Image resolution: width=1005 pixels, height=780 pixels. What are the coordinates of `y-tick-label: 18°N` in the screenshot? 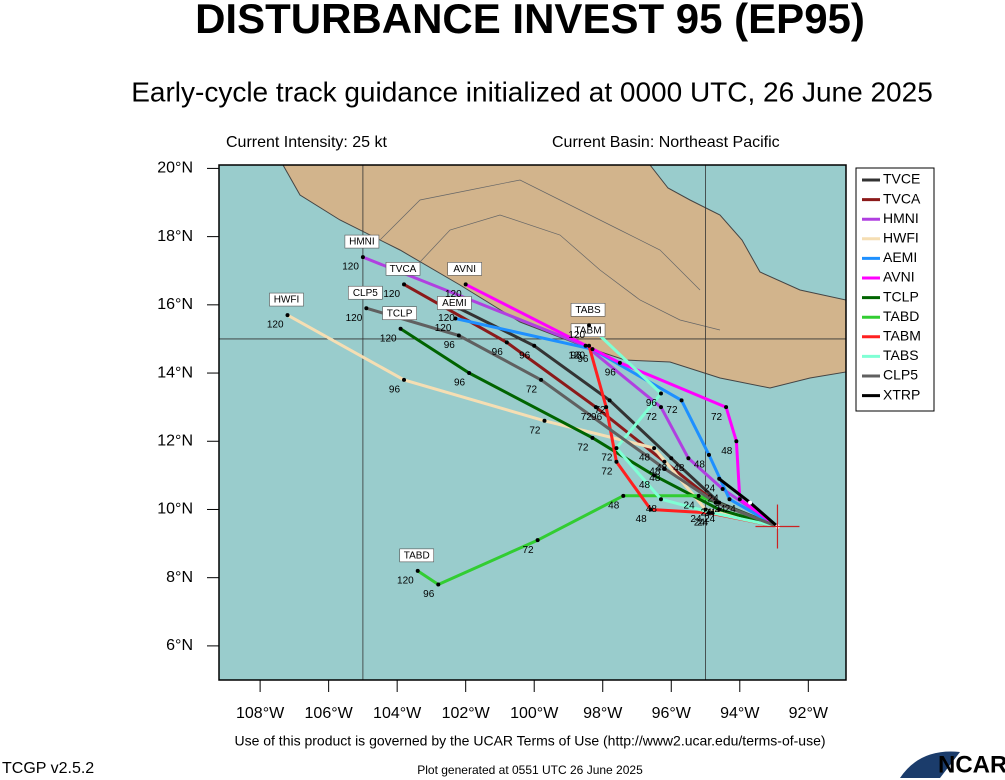 It's located at (175, 236).